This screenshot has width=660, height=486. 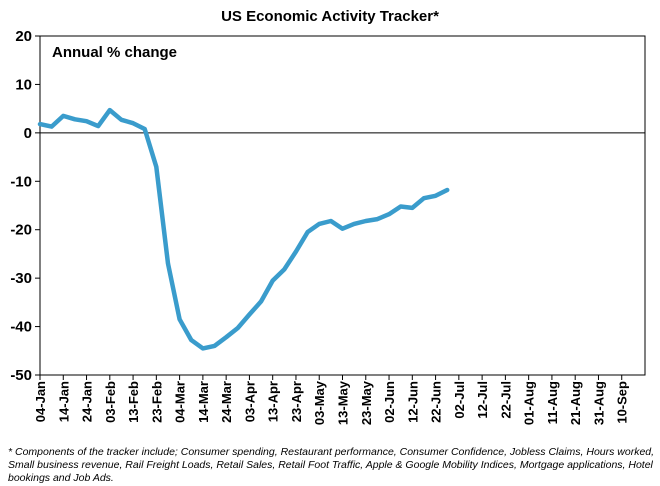 I want to click on x-tick-label: 13-Apr, so click(x=273, y=401).